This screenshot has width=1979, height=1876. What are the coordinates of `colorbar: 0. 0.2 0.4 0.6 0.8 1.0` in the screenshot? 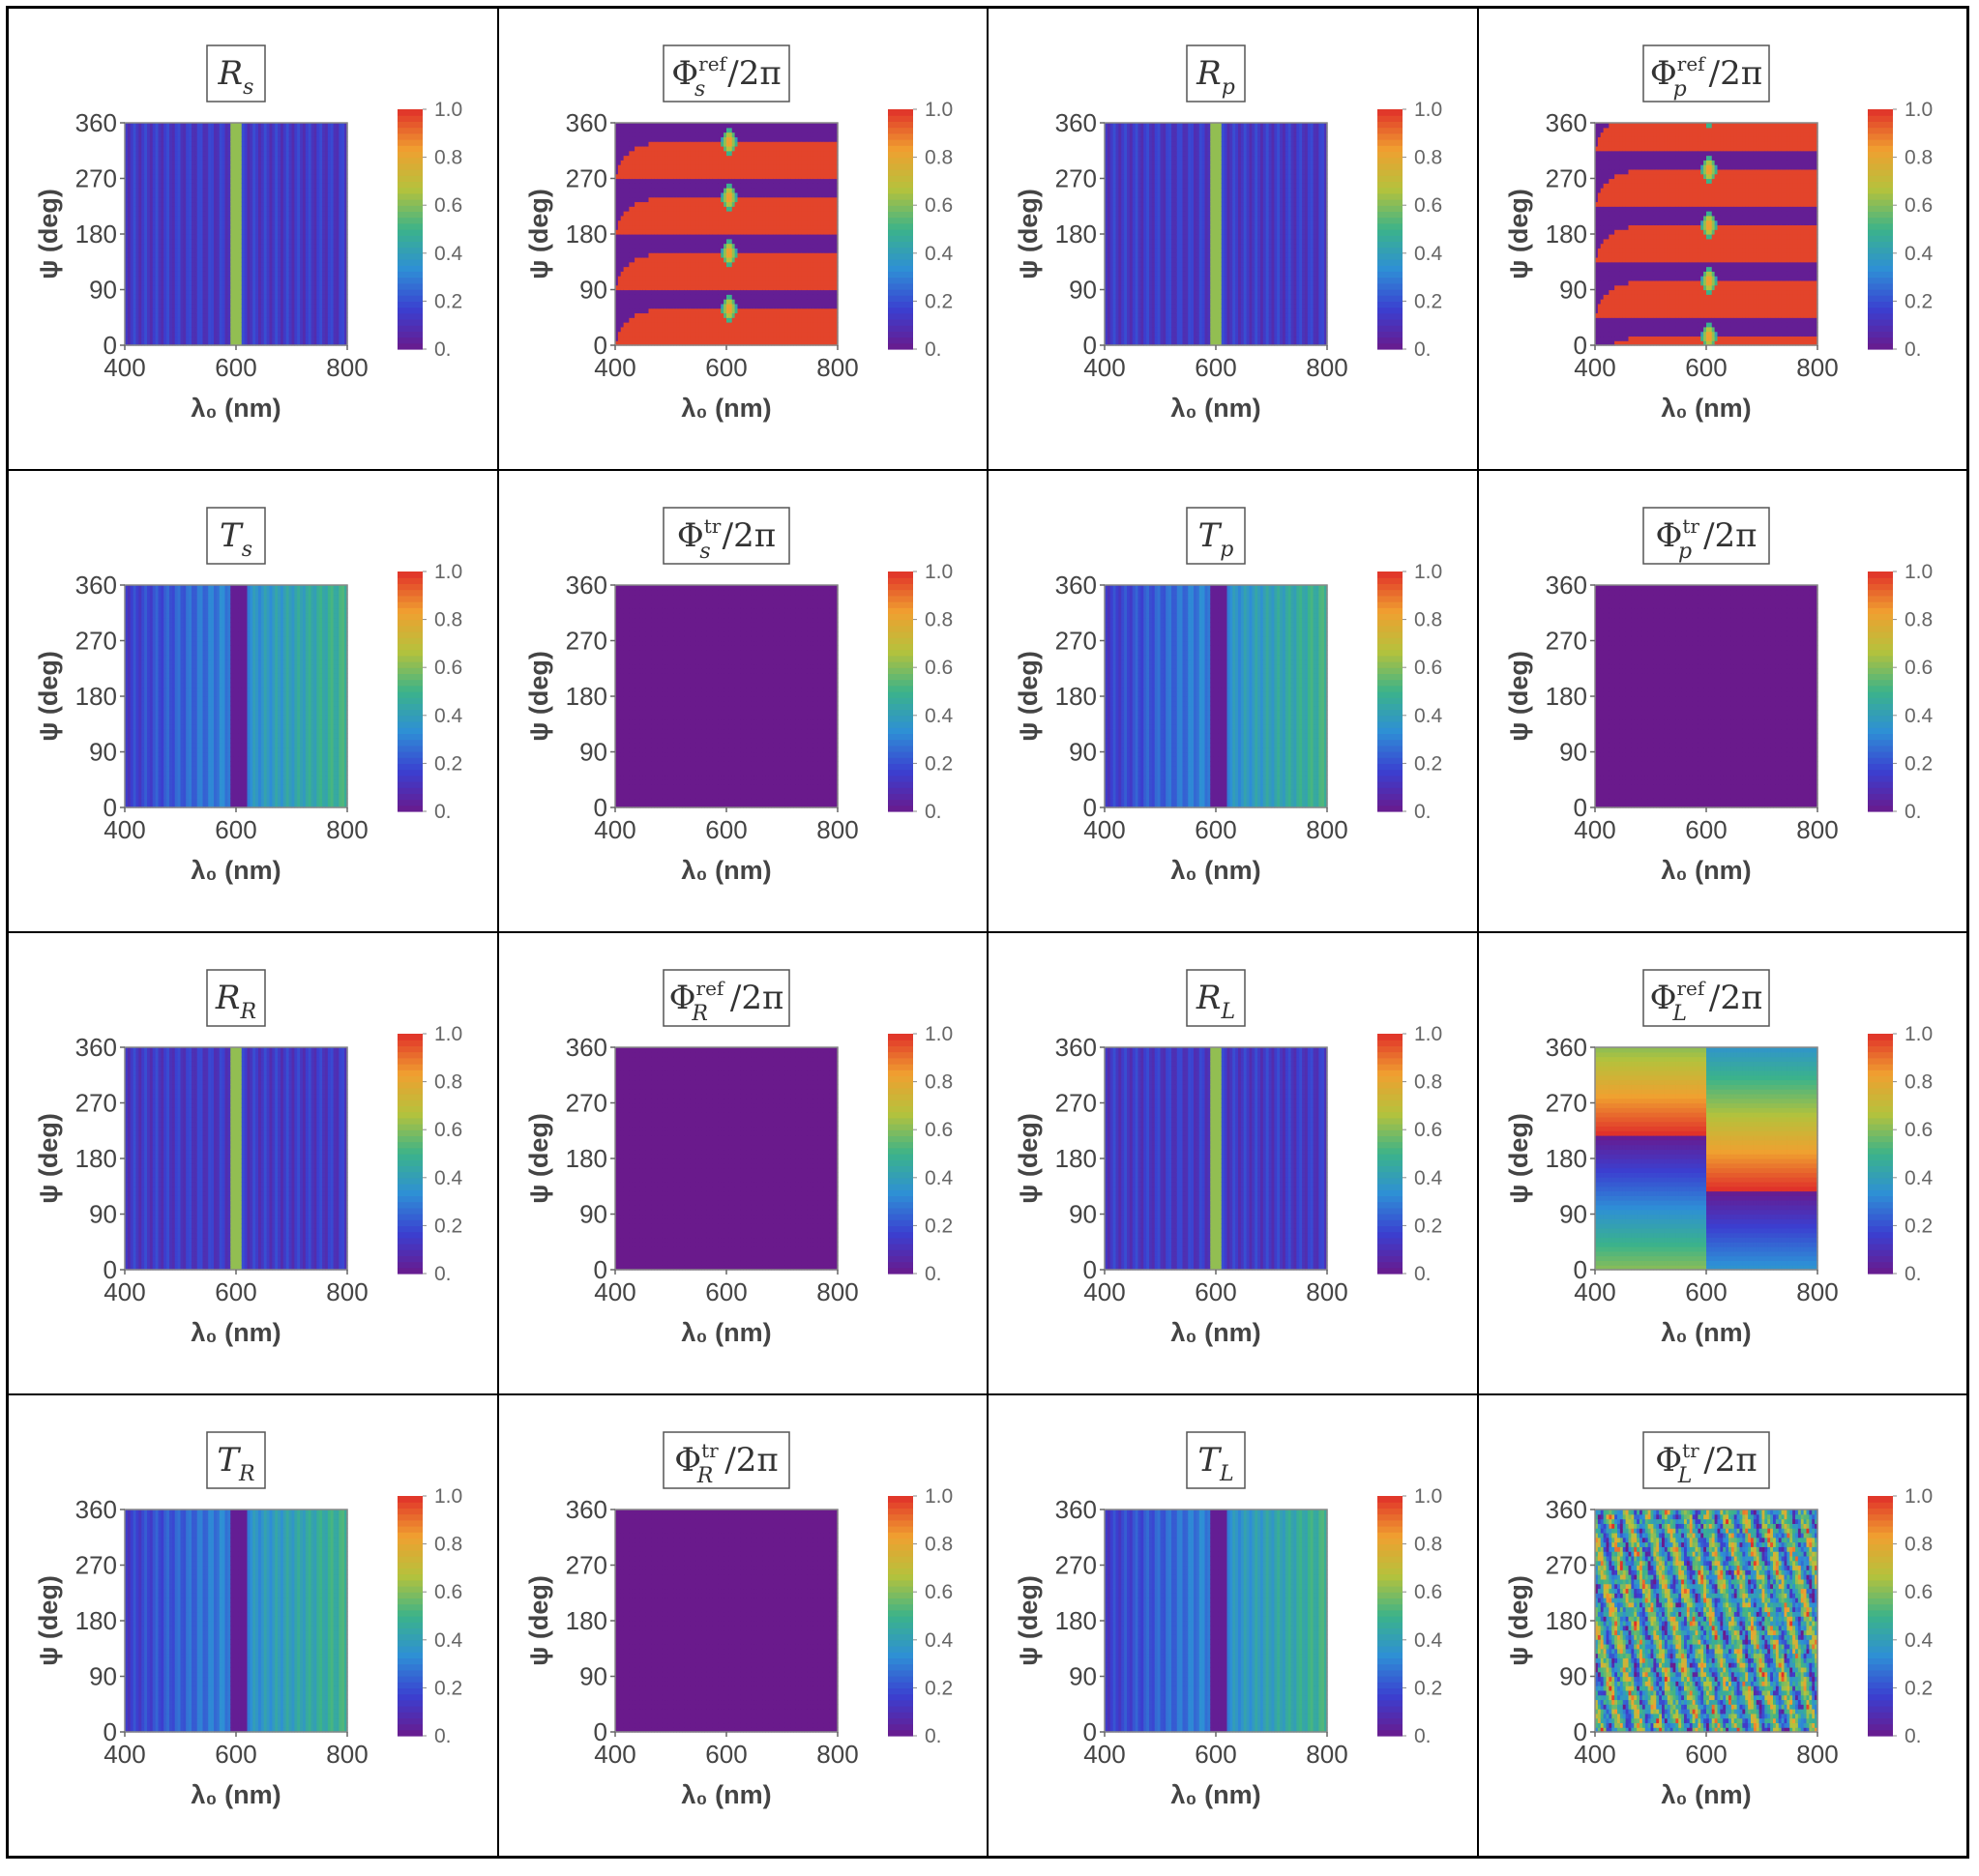 It's located at (430, 230).